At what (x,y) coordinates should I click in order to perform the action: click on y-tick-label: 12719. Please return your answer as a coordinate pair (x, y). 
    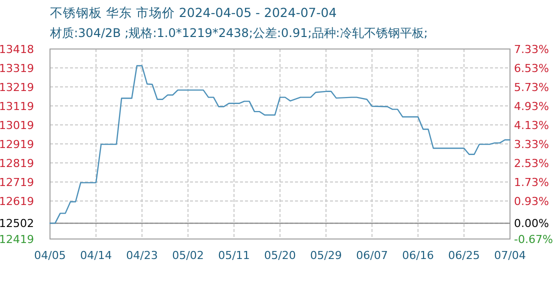
    Looking at the image, I should click on (17, 182).